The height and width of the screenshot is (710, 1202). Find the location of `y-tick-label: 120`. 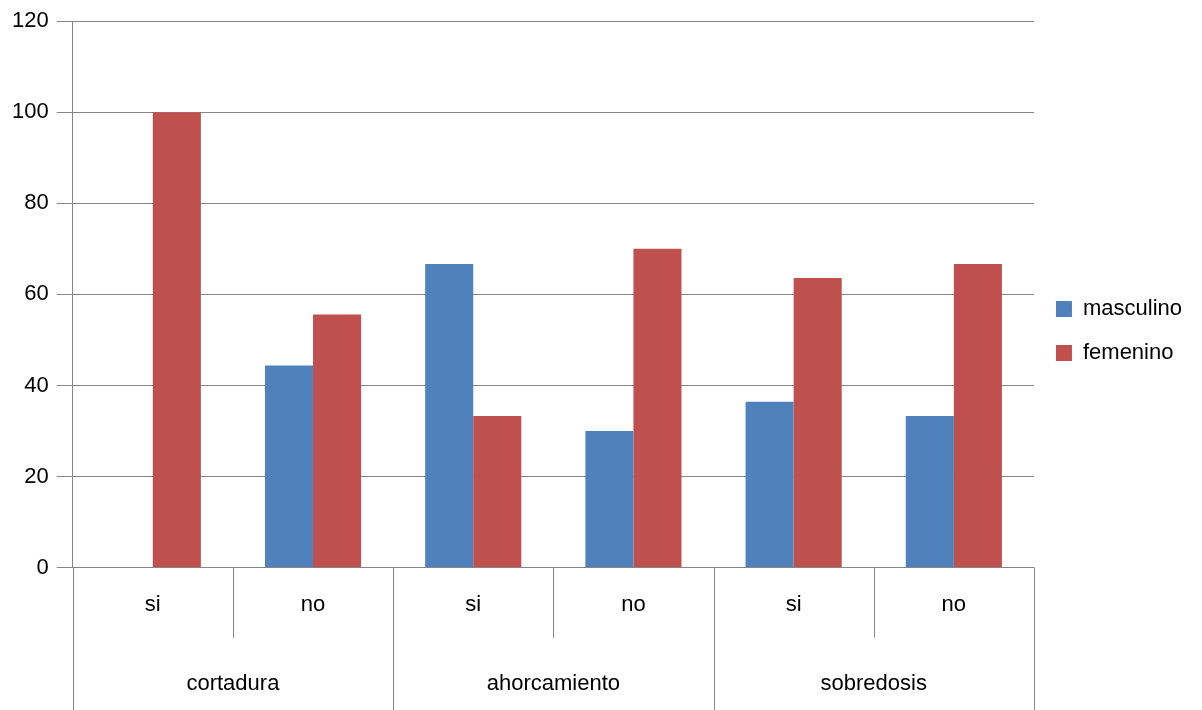

y-tick-label: 120 is located at coordinates (30, 20).